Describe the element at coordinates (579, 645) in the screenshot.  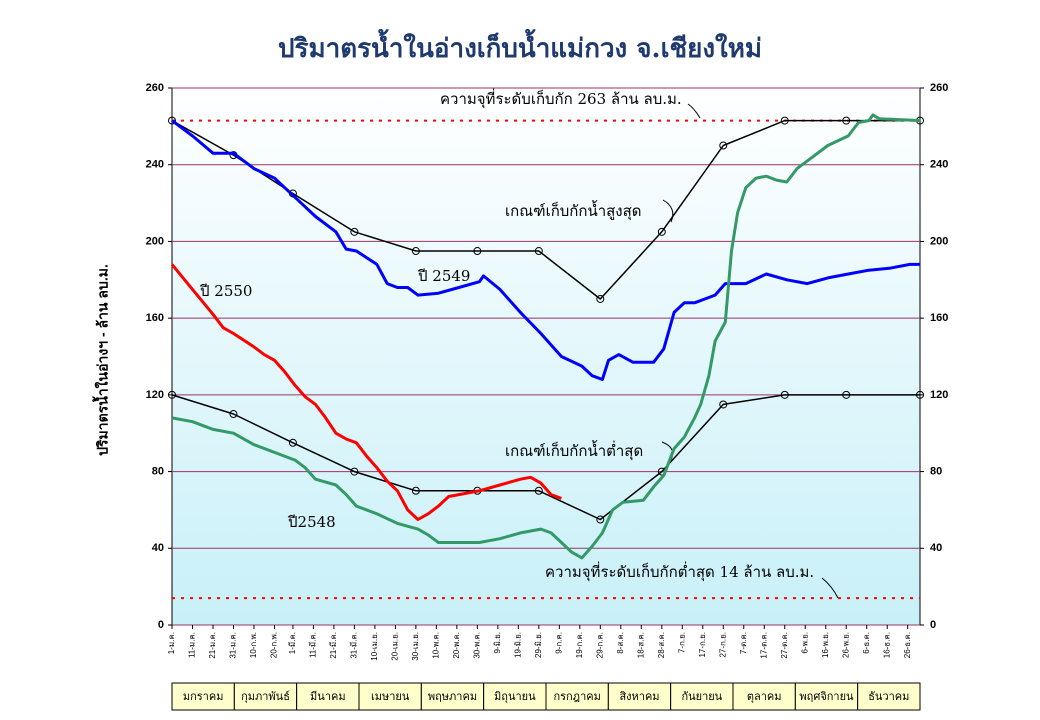
I see `x-tick-label: 19-ก.ค.` at that location.